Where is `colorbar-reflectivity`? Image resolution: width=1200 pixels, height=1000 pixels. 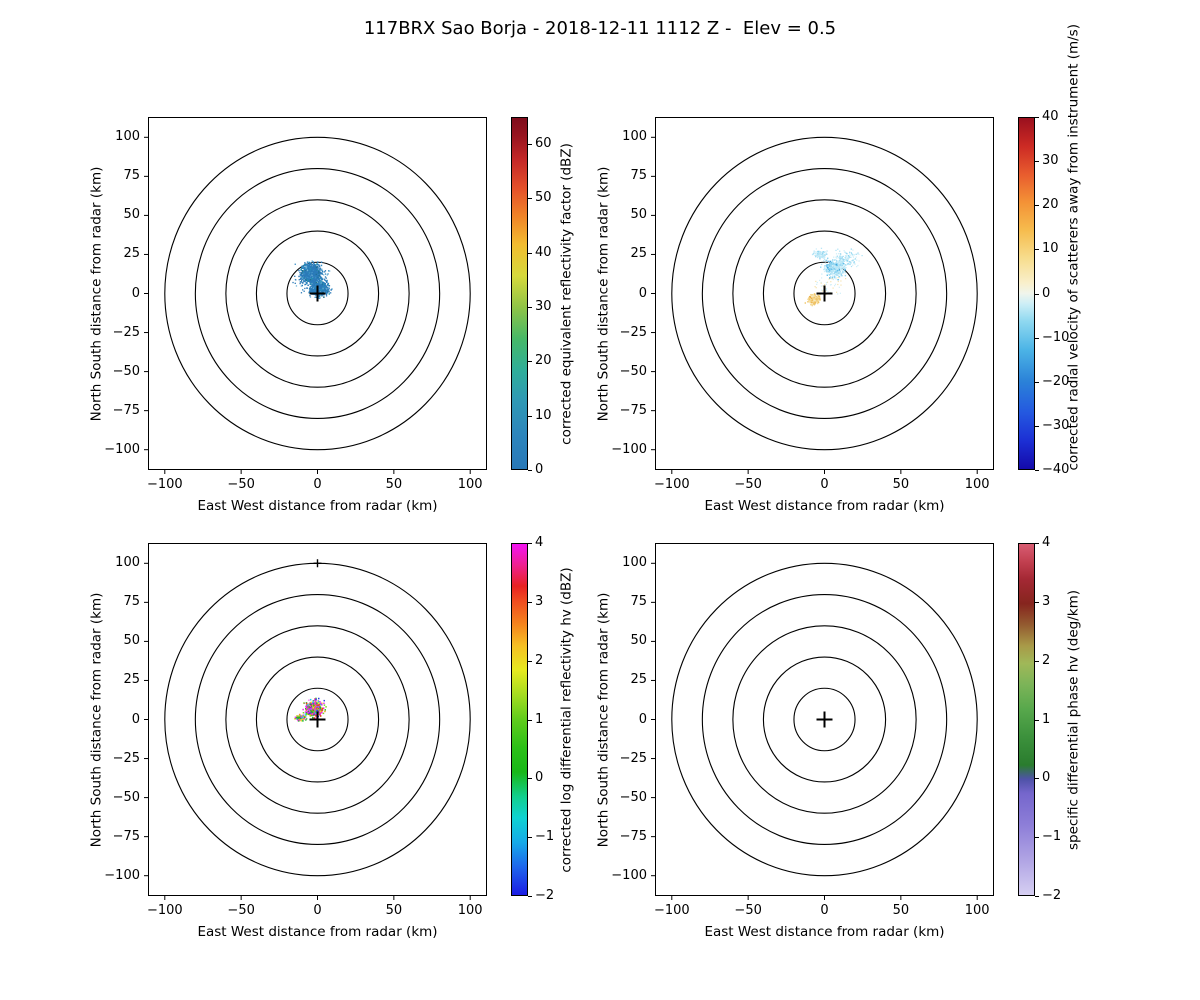 colorbar-reflectivity is located at coordinates (519, 293).